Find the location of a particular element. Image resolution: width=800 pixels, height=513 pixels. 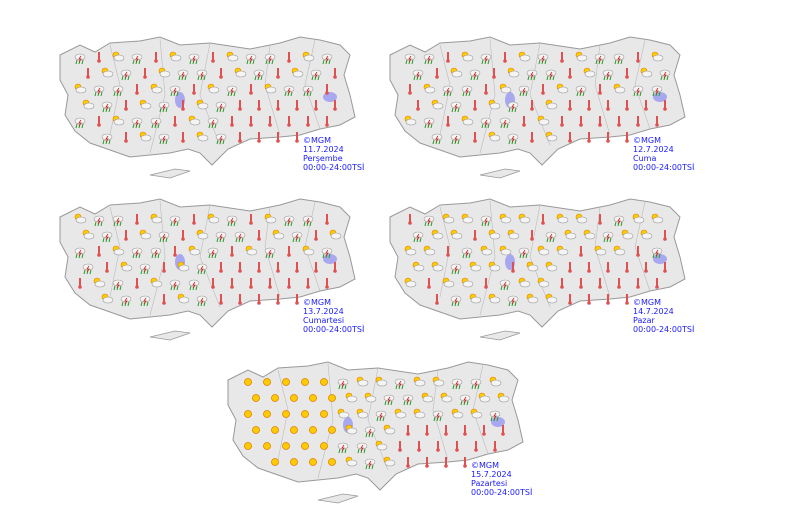

province-borders is located at coordinates (383, 421).